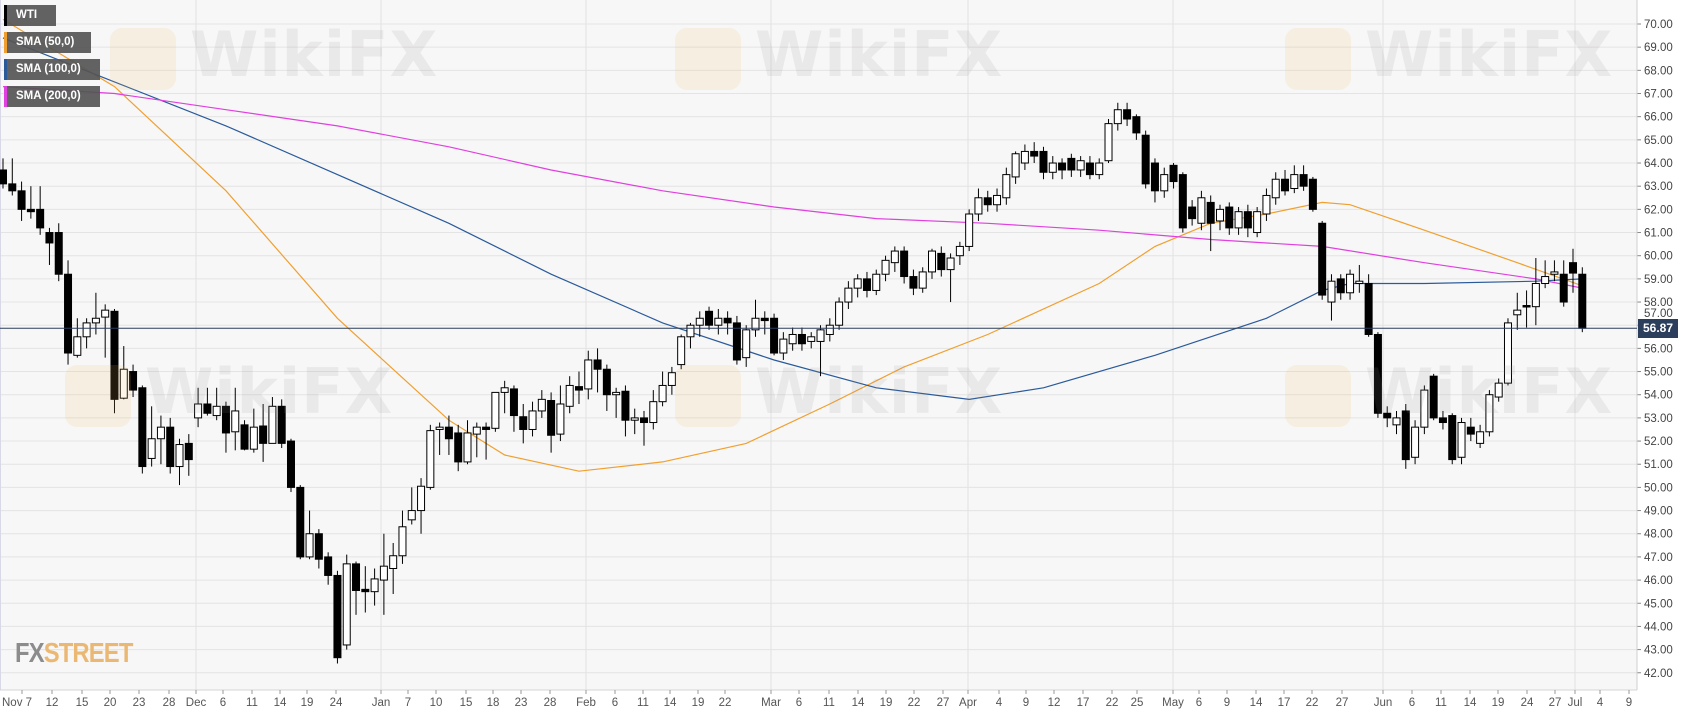  What do you see at coordinates (52, 96) in the screenshot?
I see `legend-item-sma-200: SMA (200,0)` at bounding box center [52, 96].